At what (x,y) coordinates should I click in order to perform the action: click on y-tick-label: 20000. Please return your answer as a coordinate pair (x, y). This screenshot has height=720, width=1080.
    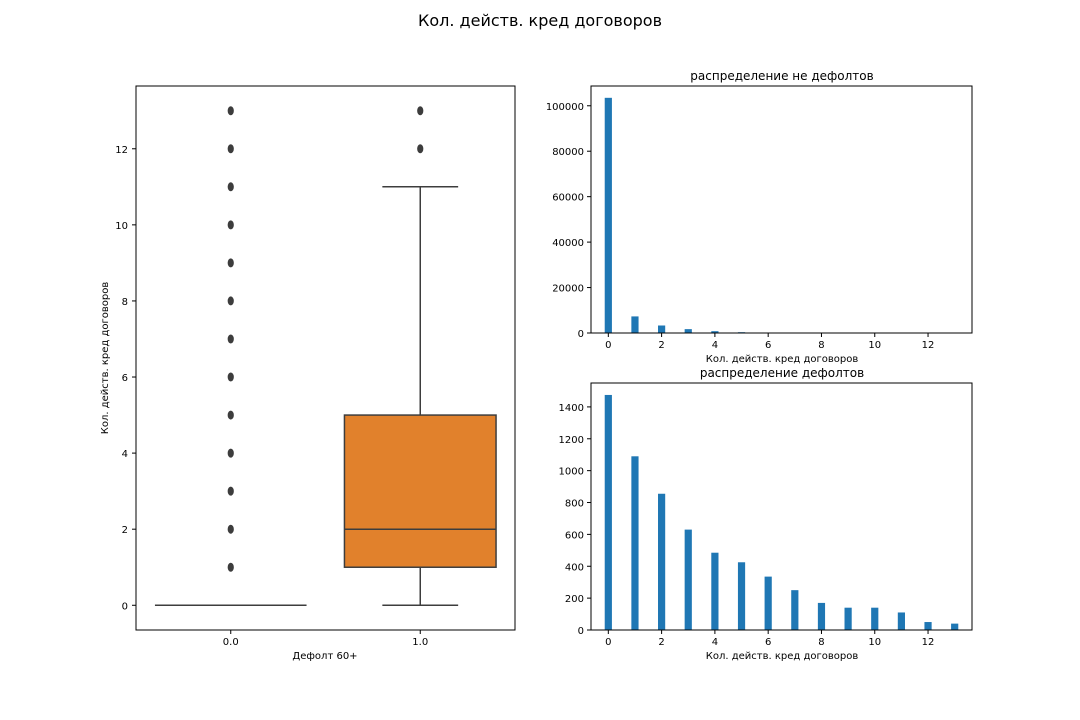
    Looking at the image, I should click on (568, 289).